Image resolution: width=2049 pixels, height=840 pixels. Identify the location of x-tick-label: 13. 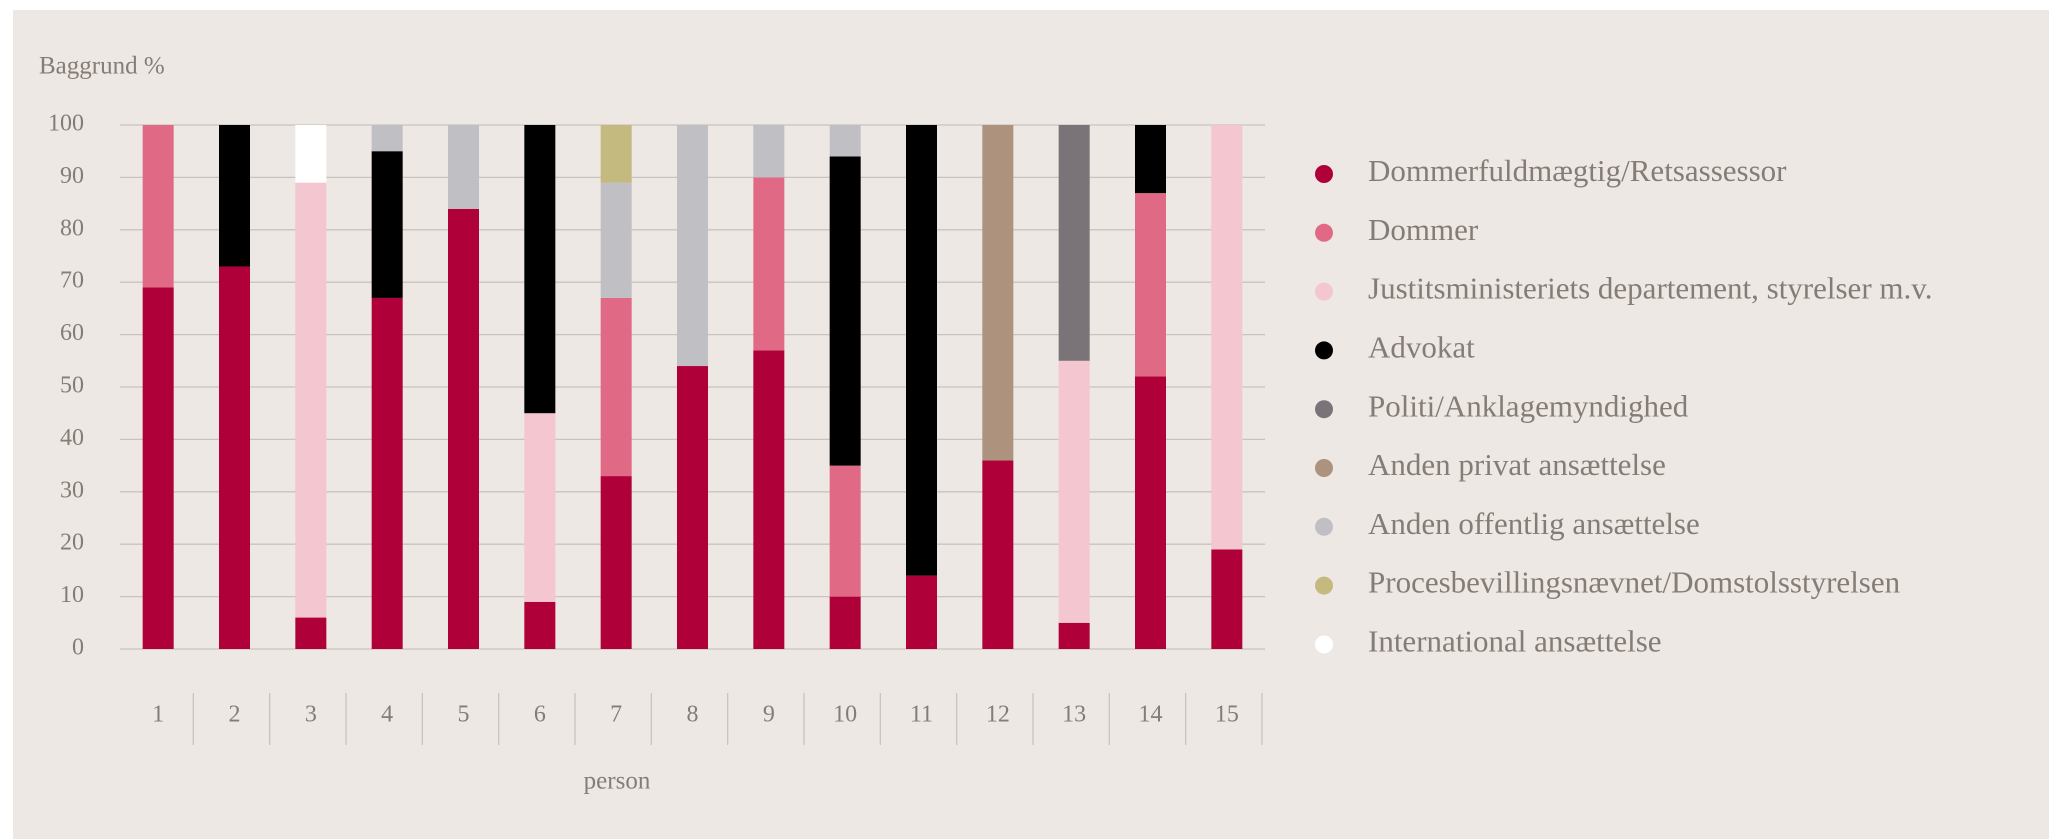
(1074, 715).